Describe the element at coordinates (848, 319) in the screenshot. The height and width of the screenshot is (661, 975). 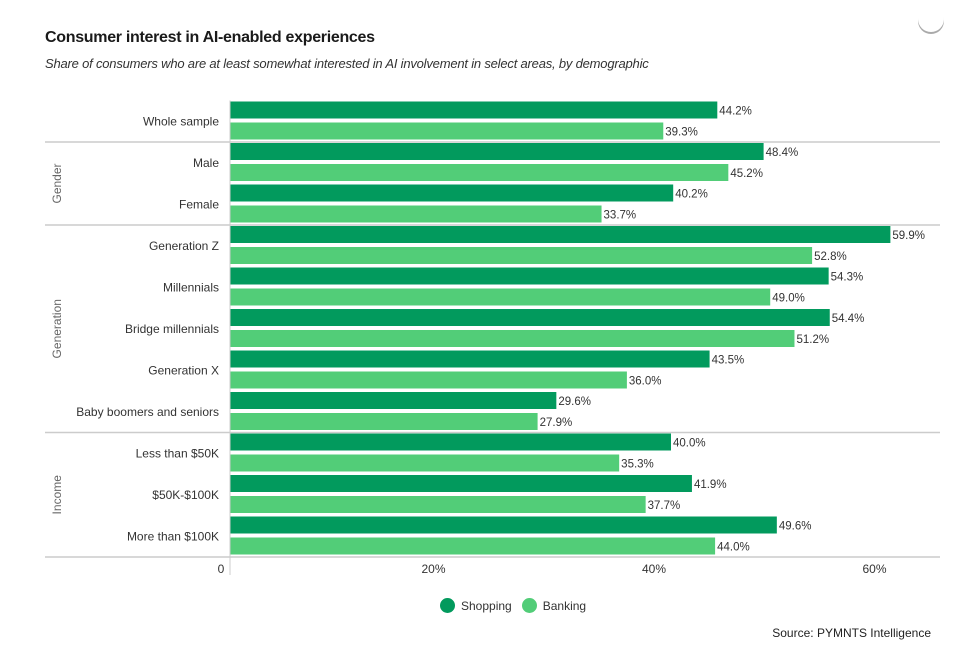
I see `data-label: 54.4%` at that location.